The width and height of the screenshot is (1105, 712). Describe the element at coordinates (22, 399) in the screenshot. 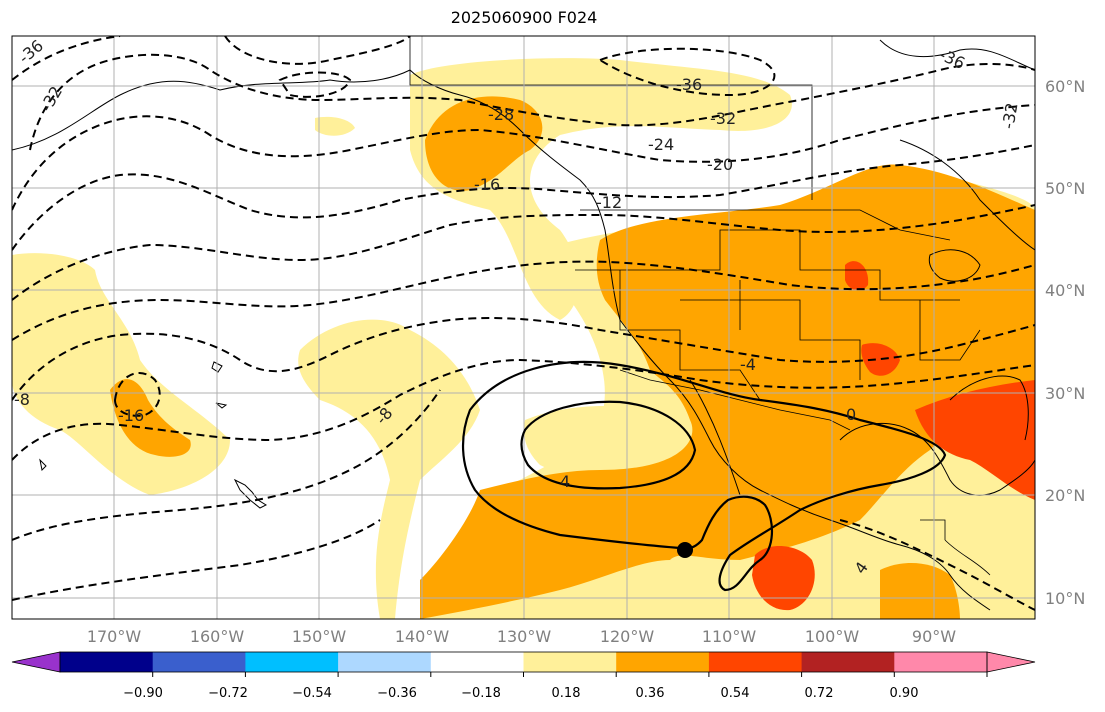

I see `contour-label: -8` at that location.